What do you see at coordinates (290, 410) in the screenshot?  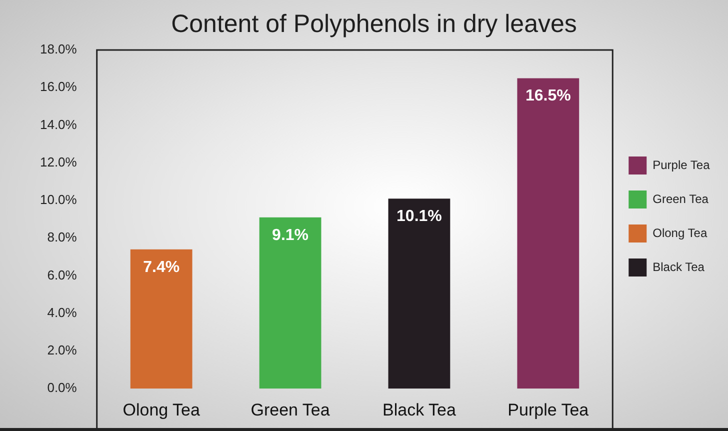 I see `x-tick-label: Green Tea` at bounding box center [290, 410].